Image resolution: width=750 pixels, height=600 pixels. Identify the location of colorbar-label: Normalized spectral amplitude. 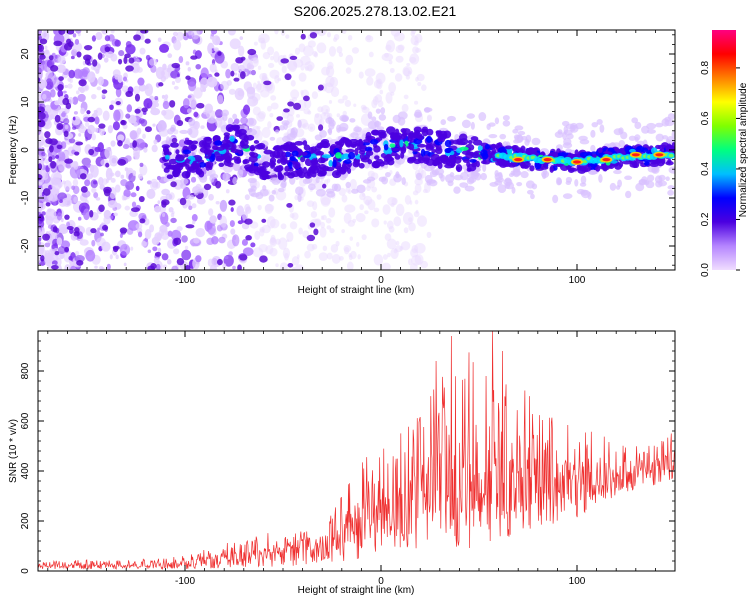
(743, 149).